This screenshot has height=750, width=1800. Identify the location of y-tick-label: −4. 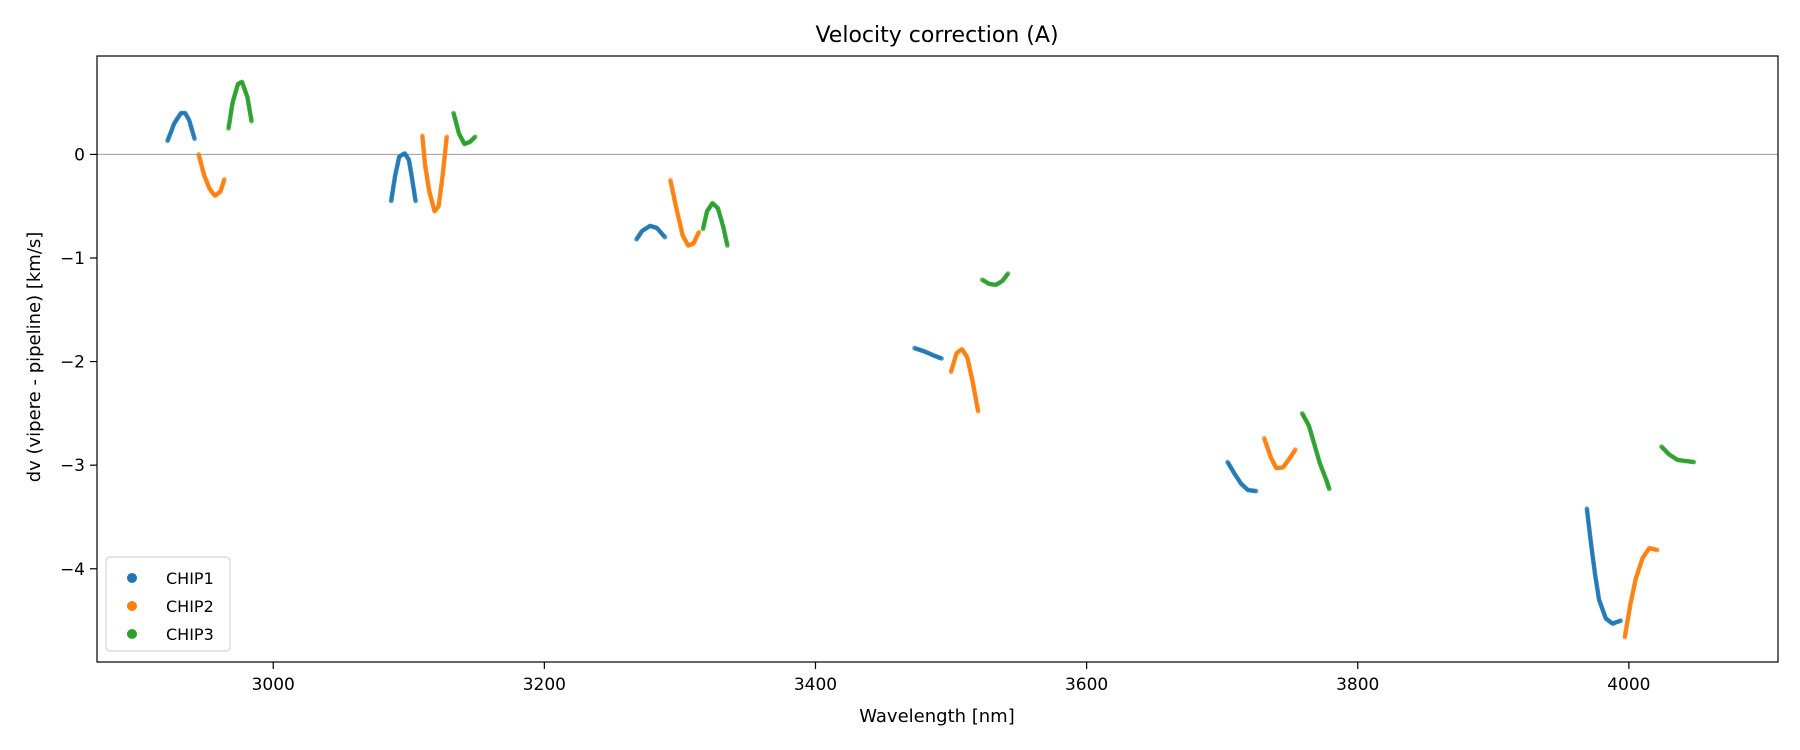
(72, 570).